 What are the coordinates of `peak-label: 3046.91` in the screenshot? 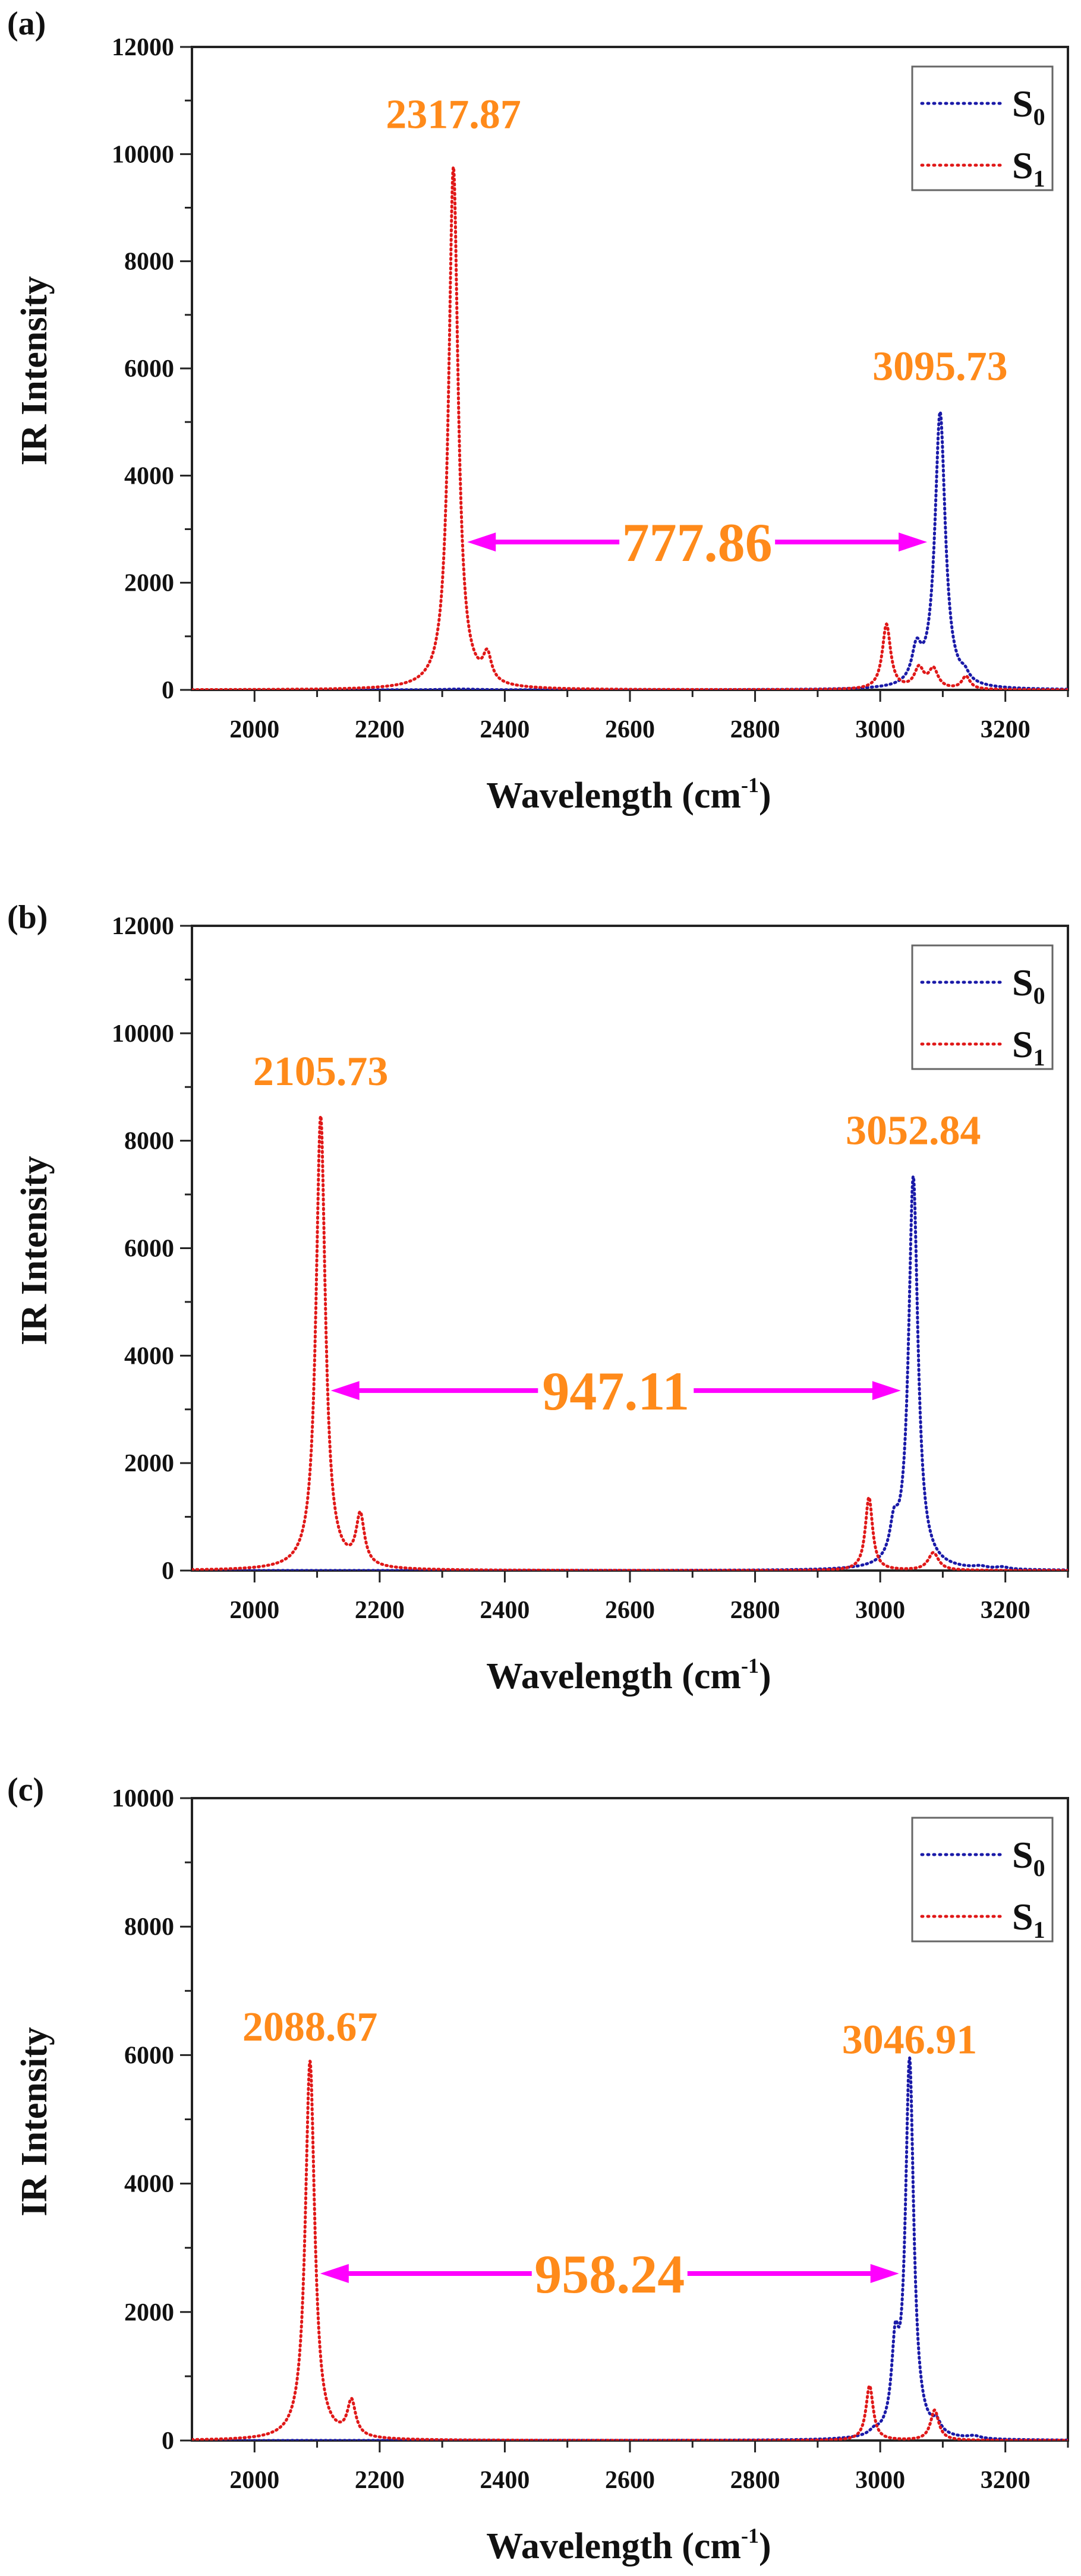 It's located at (910, 2040).